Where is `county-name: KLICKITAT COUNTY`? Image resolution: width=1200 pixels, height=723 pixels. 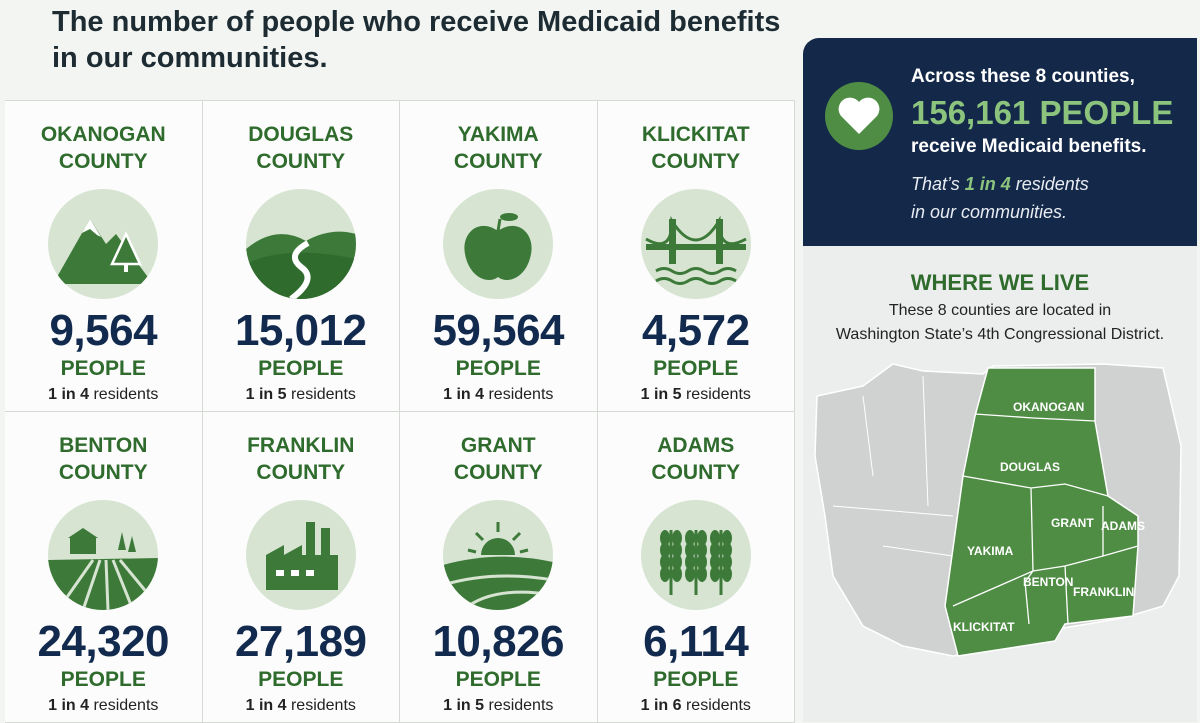 county-name: KLICKITAT COUNTY is located at coordinates (696, 148).